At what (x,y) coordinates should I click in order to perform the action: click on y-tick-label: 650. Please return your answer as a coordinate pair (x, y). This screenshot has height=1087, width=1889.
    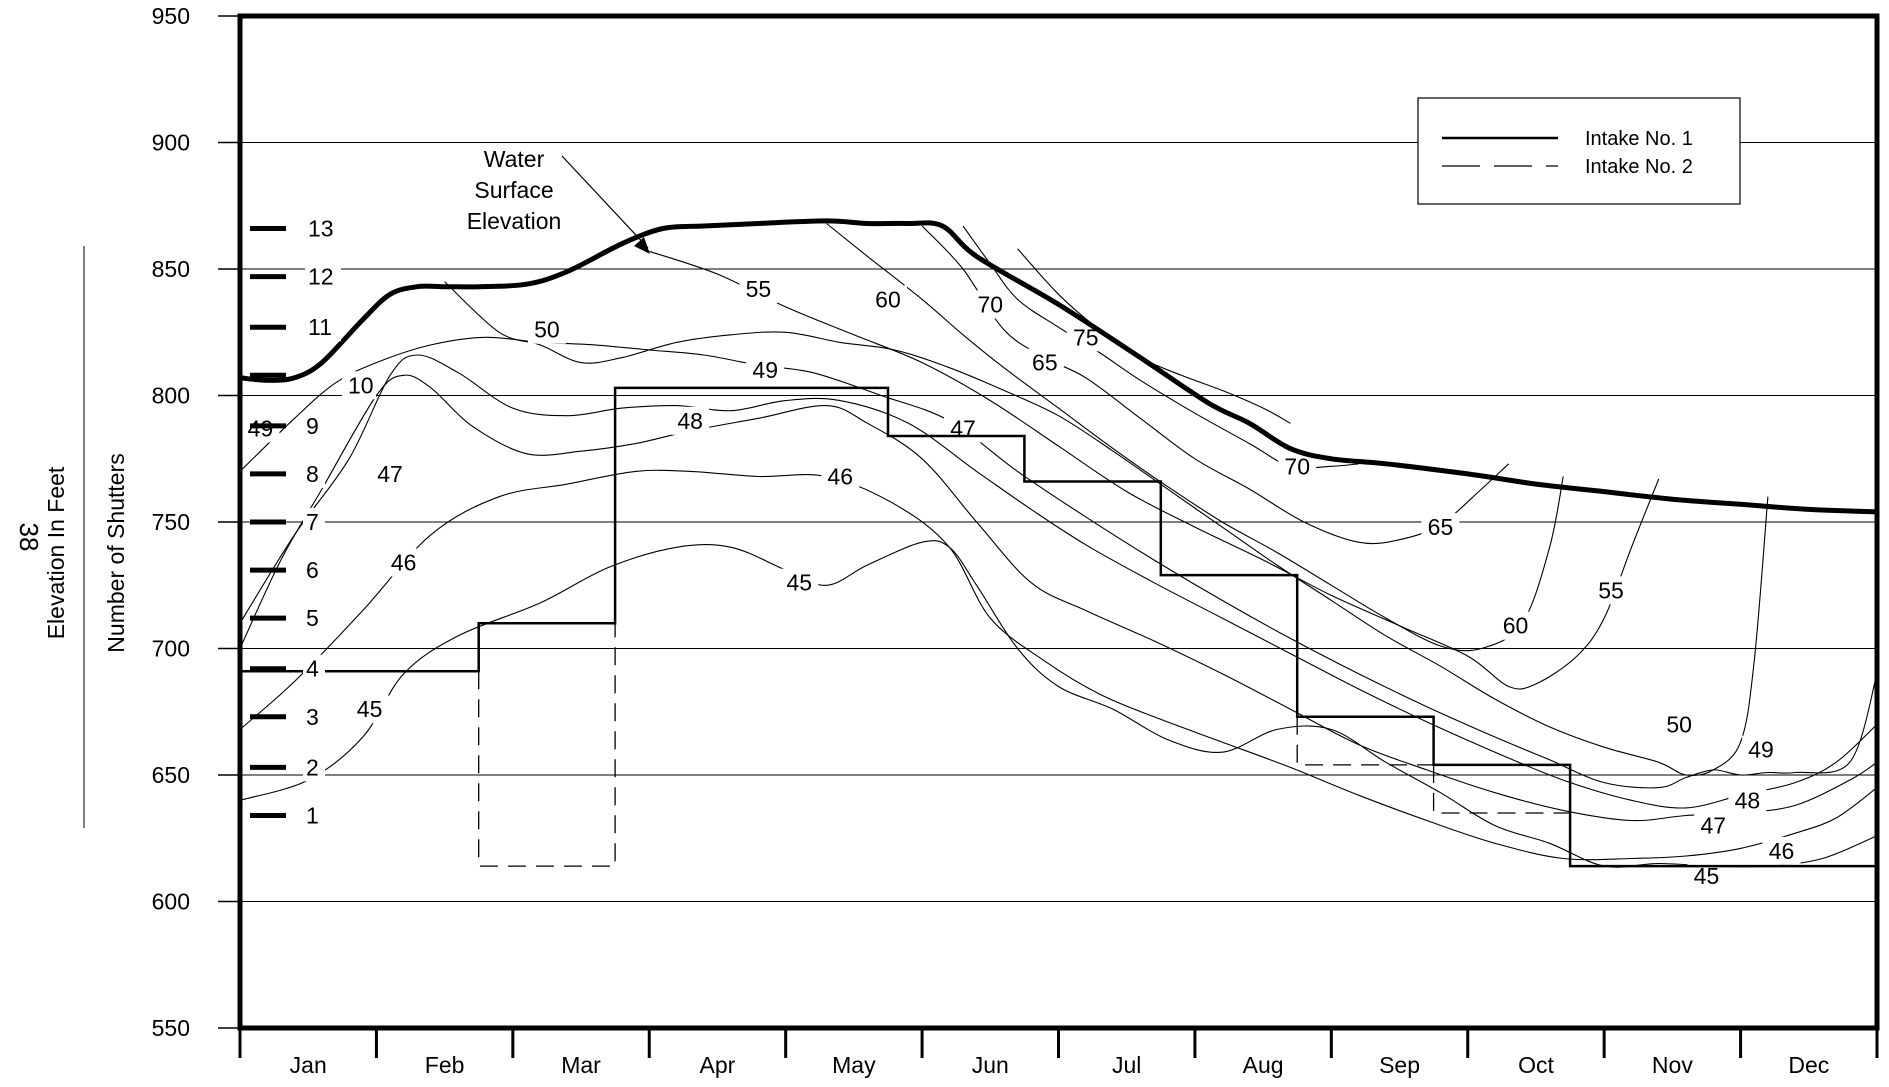
    Looking at the image, I should click on (171, 775).